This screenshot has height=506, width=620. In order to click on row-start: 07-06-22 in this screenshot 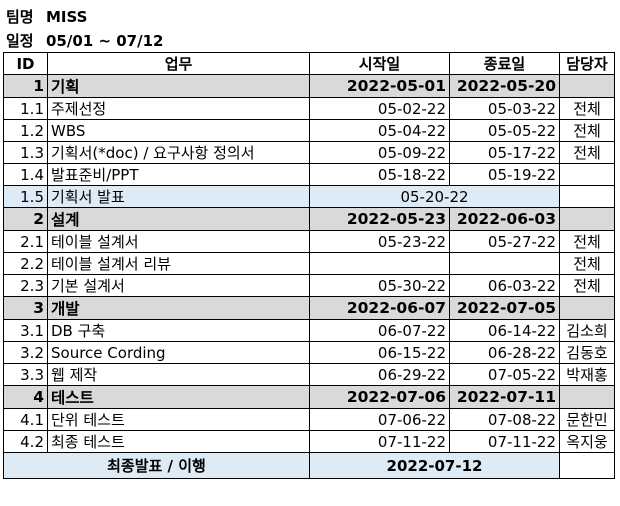, I will do `click(379, 419)`.